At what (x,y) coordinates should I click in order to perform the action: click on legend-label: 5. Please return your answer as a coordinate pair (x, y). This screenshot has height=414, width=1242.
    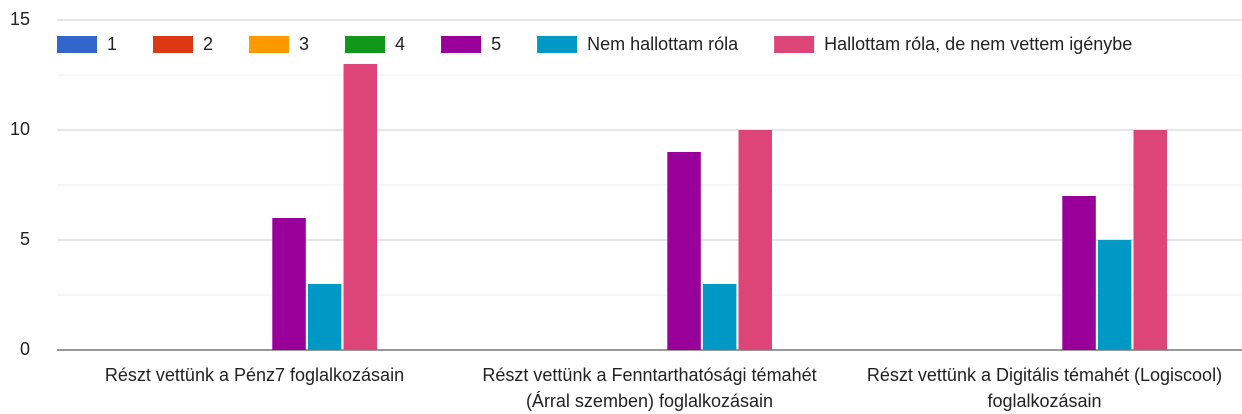
    Looking at the image, I should click on (496, 44).